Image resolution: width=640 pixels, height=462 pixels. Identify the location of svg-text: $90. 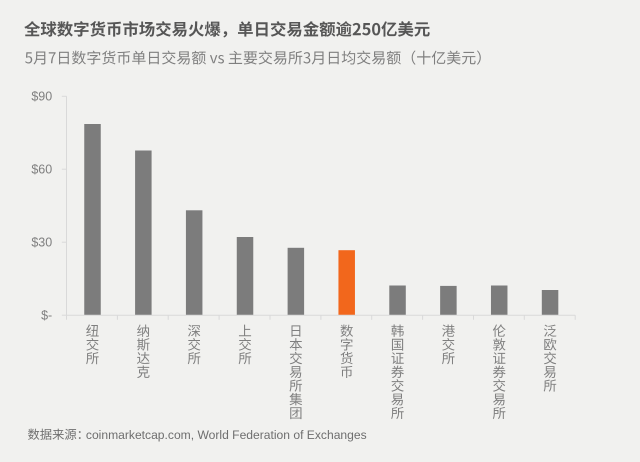
(41, 97).